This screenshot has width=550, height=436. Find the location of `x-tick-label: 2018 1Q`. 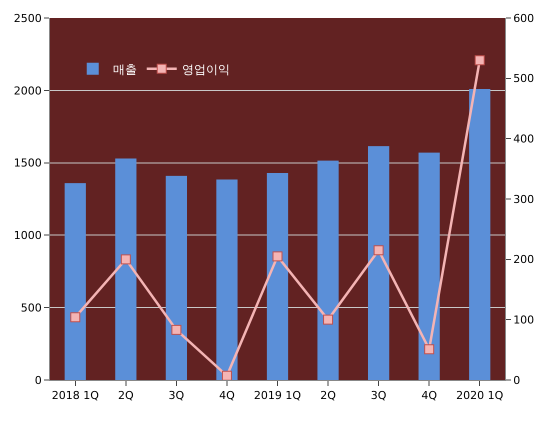

x-tick-label: 2018 1Q is located at coordinates (76, 395).